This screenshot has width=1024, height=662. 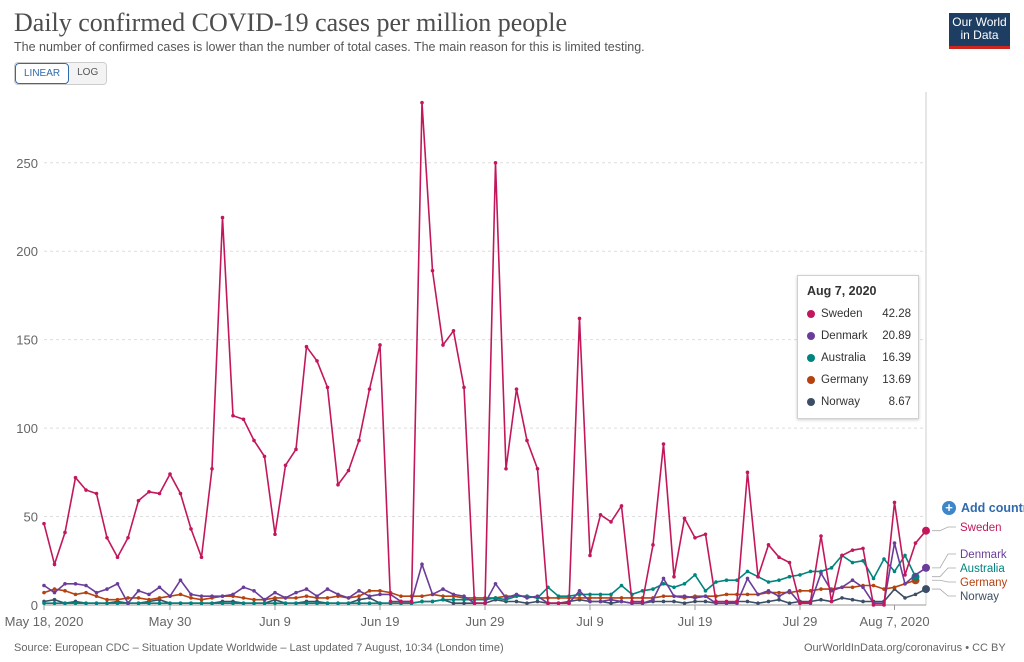 What do you see at coordinates (899, 402) in the screenshot?
I see `tooltip-series-value: 8.67` at bounding box center [899, 402].